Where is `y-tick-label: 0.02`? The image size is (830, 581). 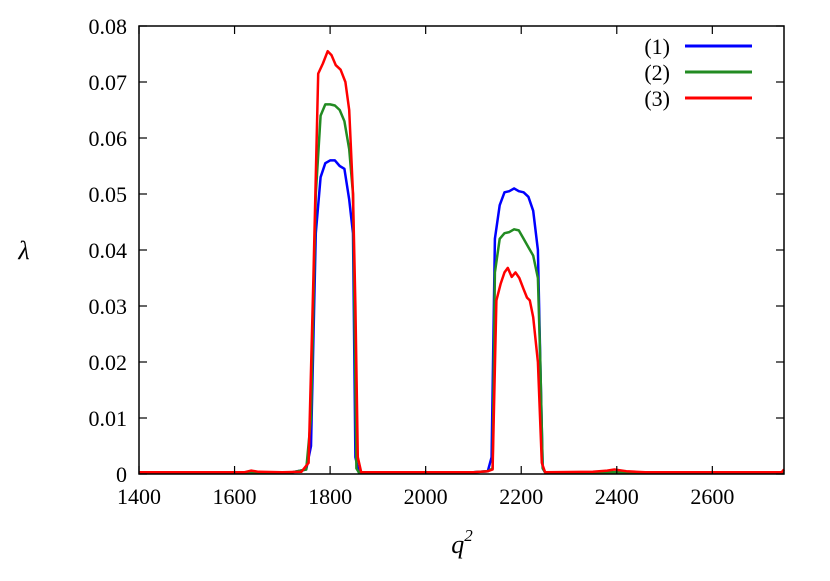 y-tick-label: 0.02 is located at coordinates (108, 362).